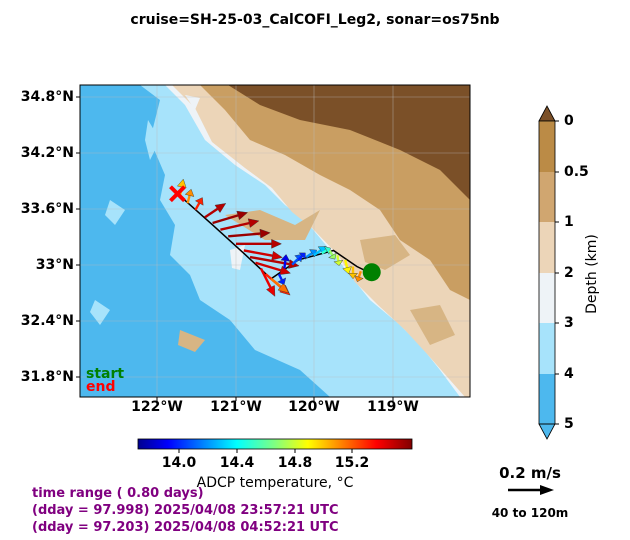 Image resolution: width=630 pixels, height=540 pixels. I want to click on lon-tick-label: 119°W, so click(393, 407).